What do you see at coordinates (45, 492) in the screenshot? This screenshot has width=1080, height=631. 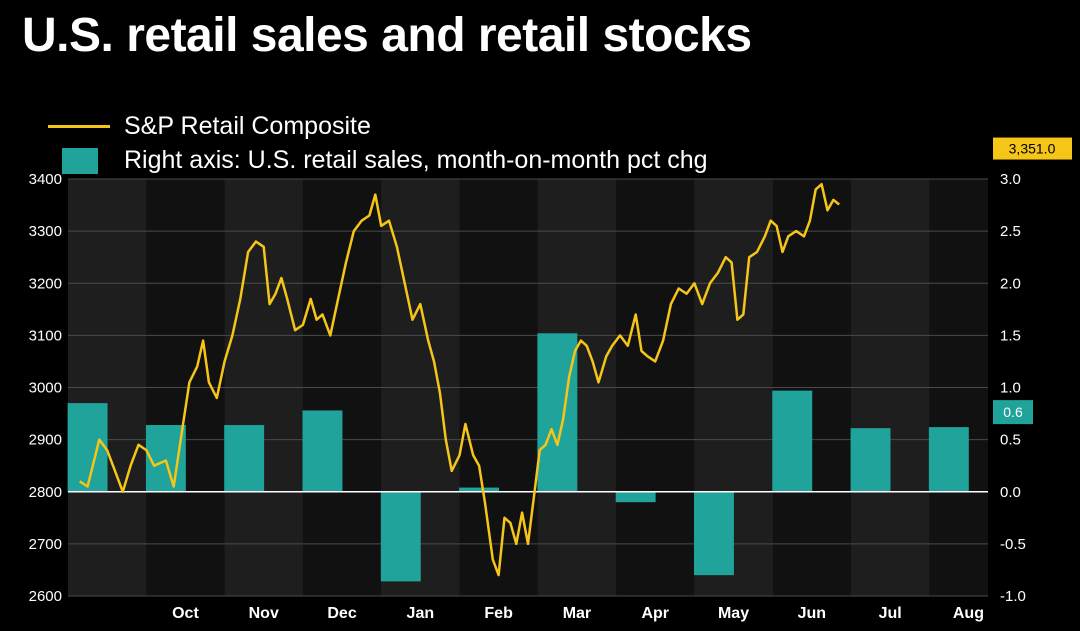 I see `left-tick-label: 2800` at bounding box center [45, 492].